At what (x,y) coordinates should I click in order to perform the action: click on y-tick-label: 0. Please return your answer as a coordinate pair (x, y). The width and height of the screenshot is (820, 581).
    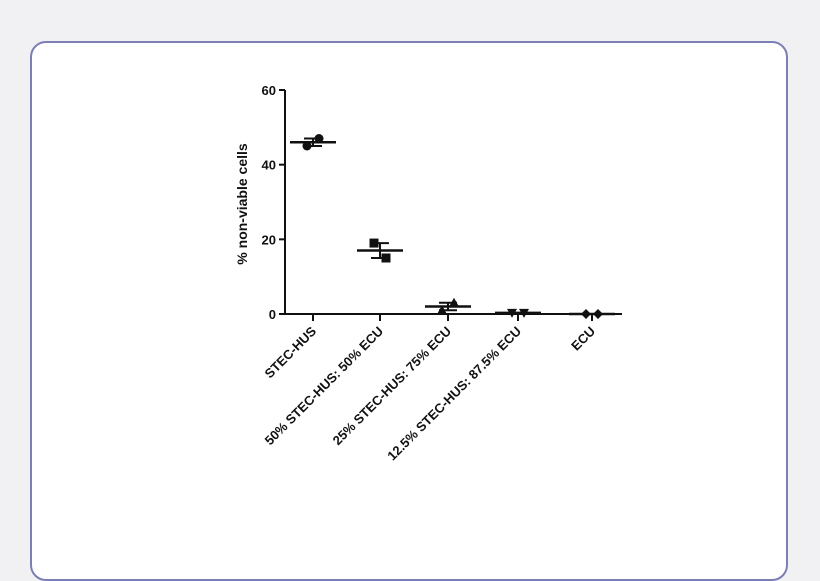
    Looking at the image, I should click on (272, 314).